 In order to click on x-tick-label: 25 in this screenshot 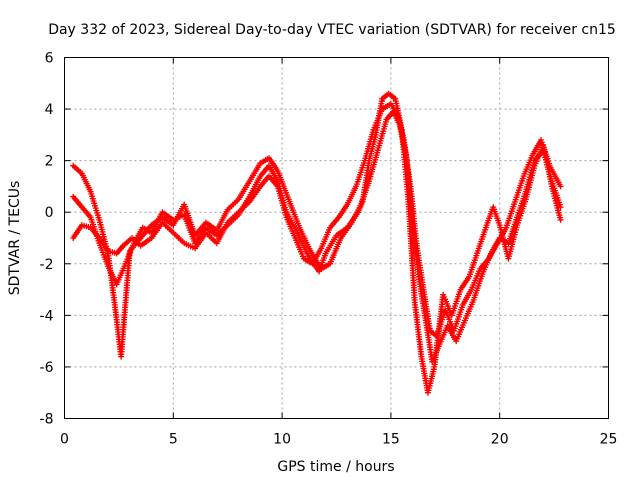, I will do `click(609, 440)`.